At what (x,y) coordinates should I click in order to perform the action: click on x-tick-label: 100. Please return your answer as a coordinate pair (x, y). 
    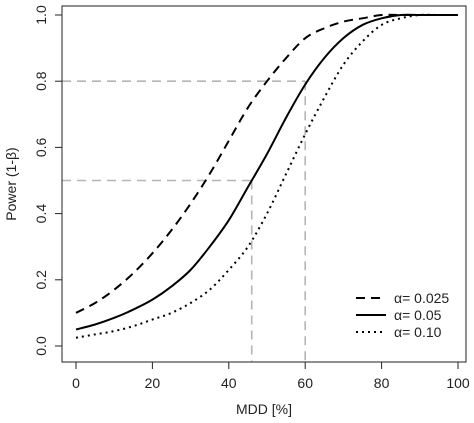
    Looking at the image, I should click on (458, 383).